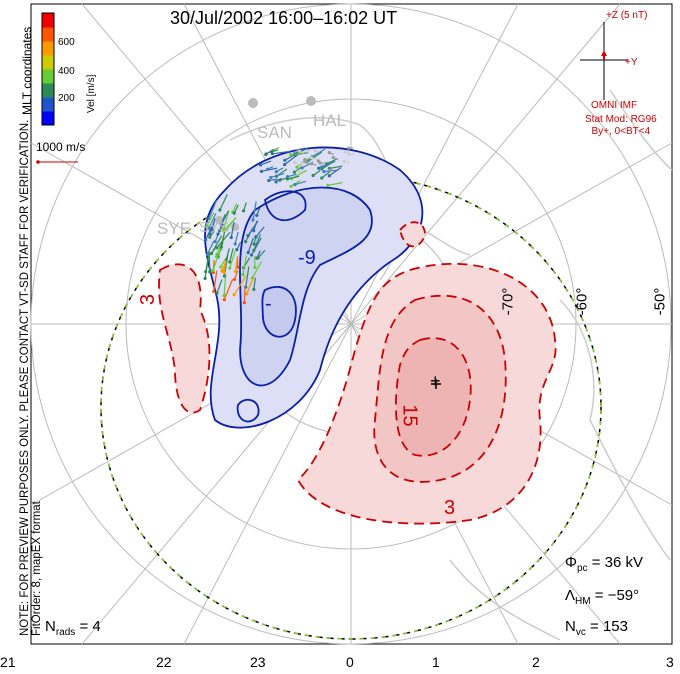  Describe the element at coordinates (670, 662) in the screenshot. I see `mlt-label-3: 3` at that location.